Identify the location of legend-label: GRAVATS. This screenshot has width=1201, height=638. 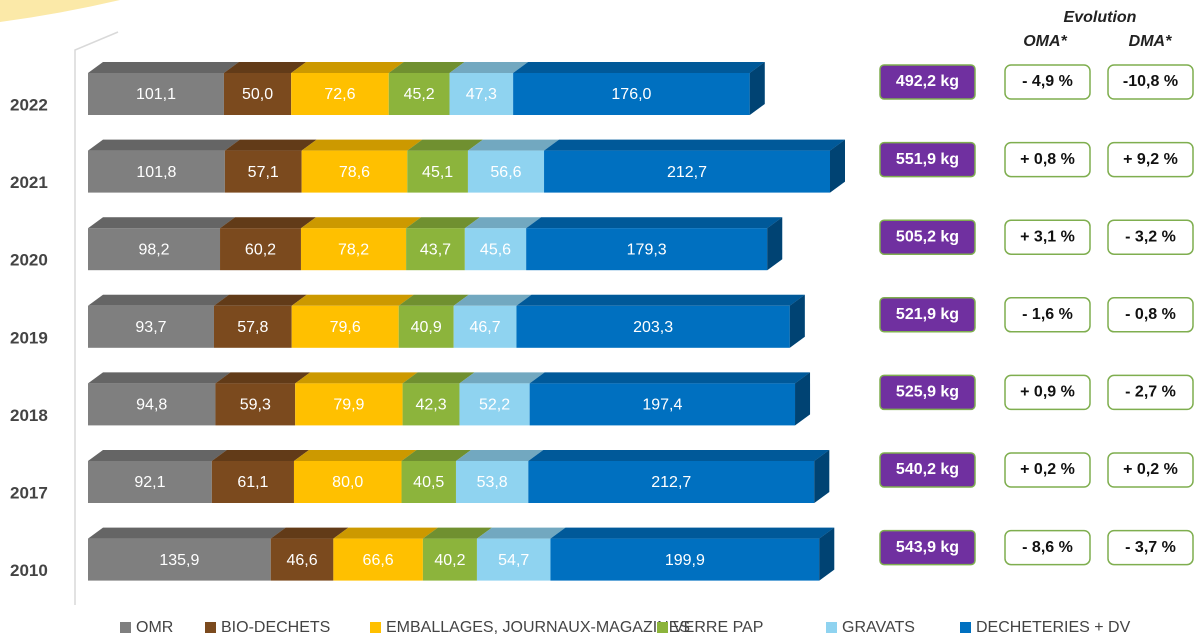
(878, 627).